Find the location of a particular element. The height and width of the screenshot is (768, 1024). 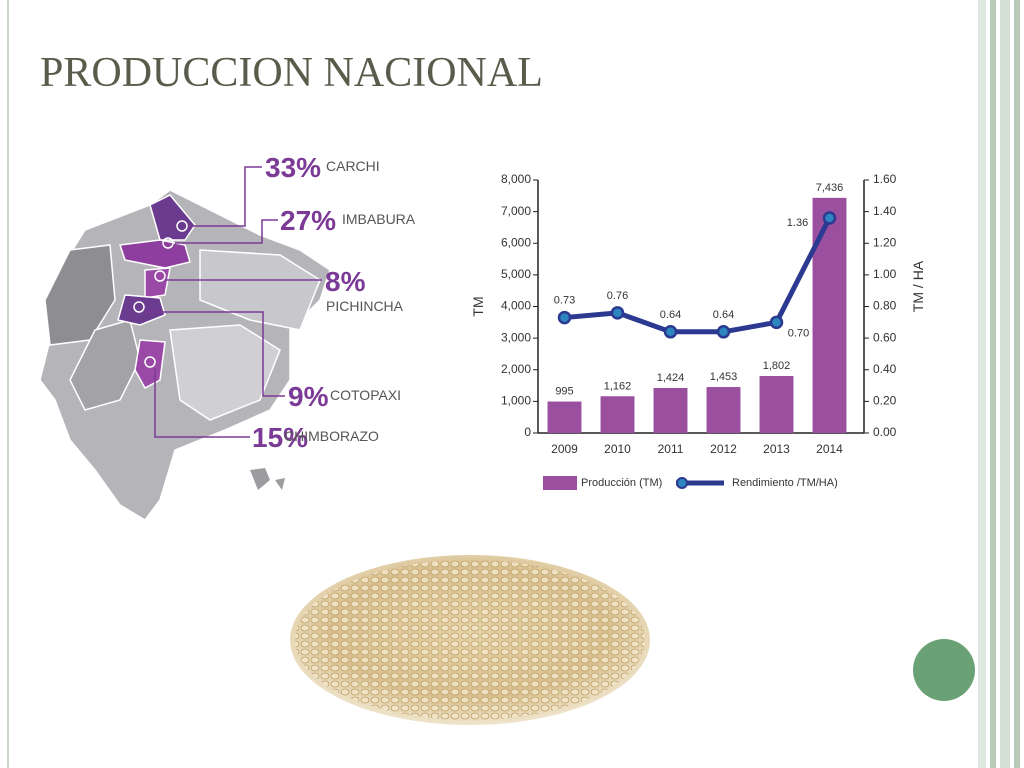

y-tick-label: 0 is located at coordinates (527, 432).